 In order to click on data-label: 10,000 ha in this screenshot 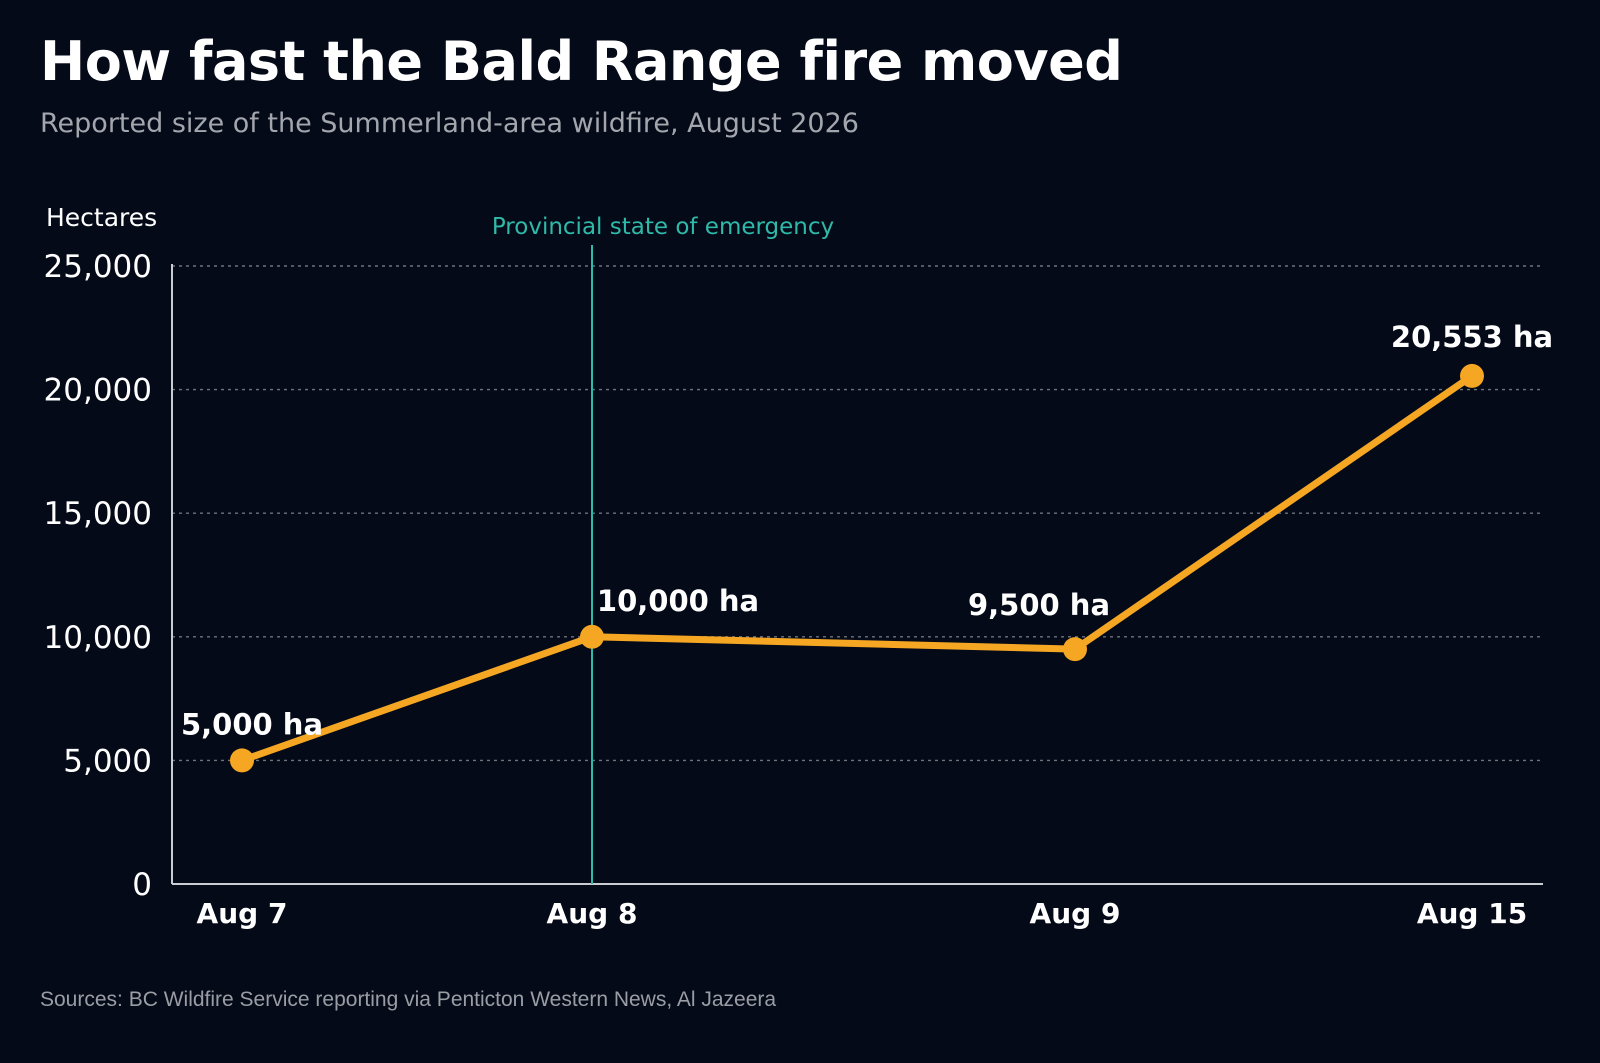, I will do `click(678, 601)`.